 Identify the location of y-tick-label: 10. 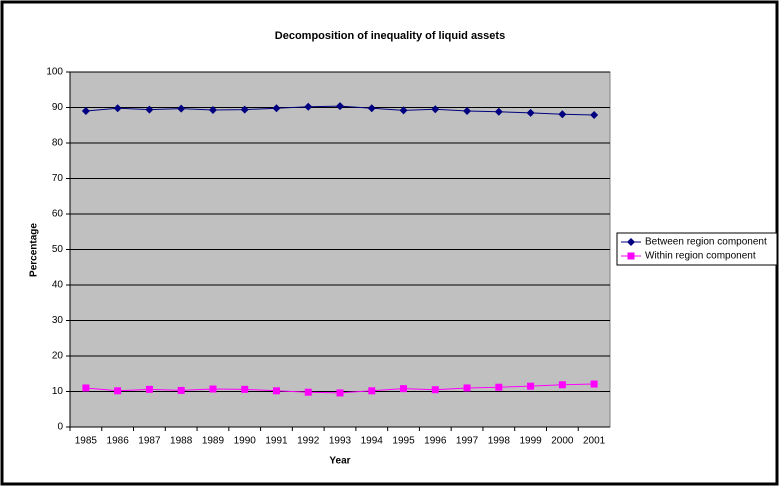
(58, 391).